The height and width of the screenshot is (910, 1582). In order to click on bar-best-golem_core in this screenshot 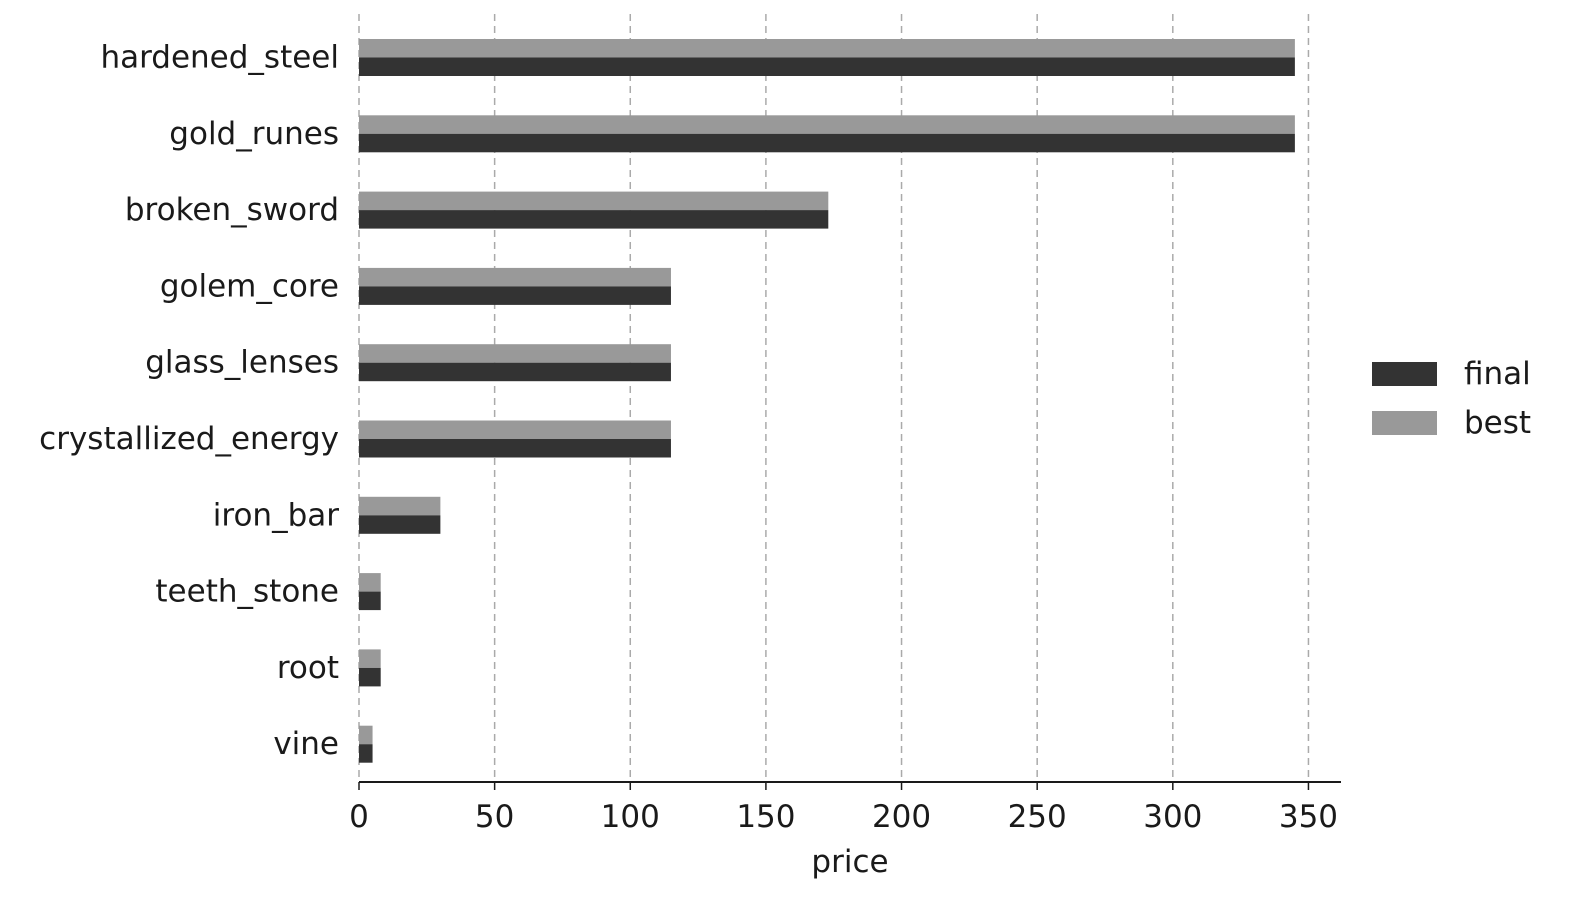, I will do `click(515, 277)`.